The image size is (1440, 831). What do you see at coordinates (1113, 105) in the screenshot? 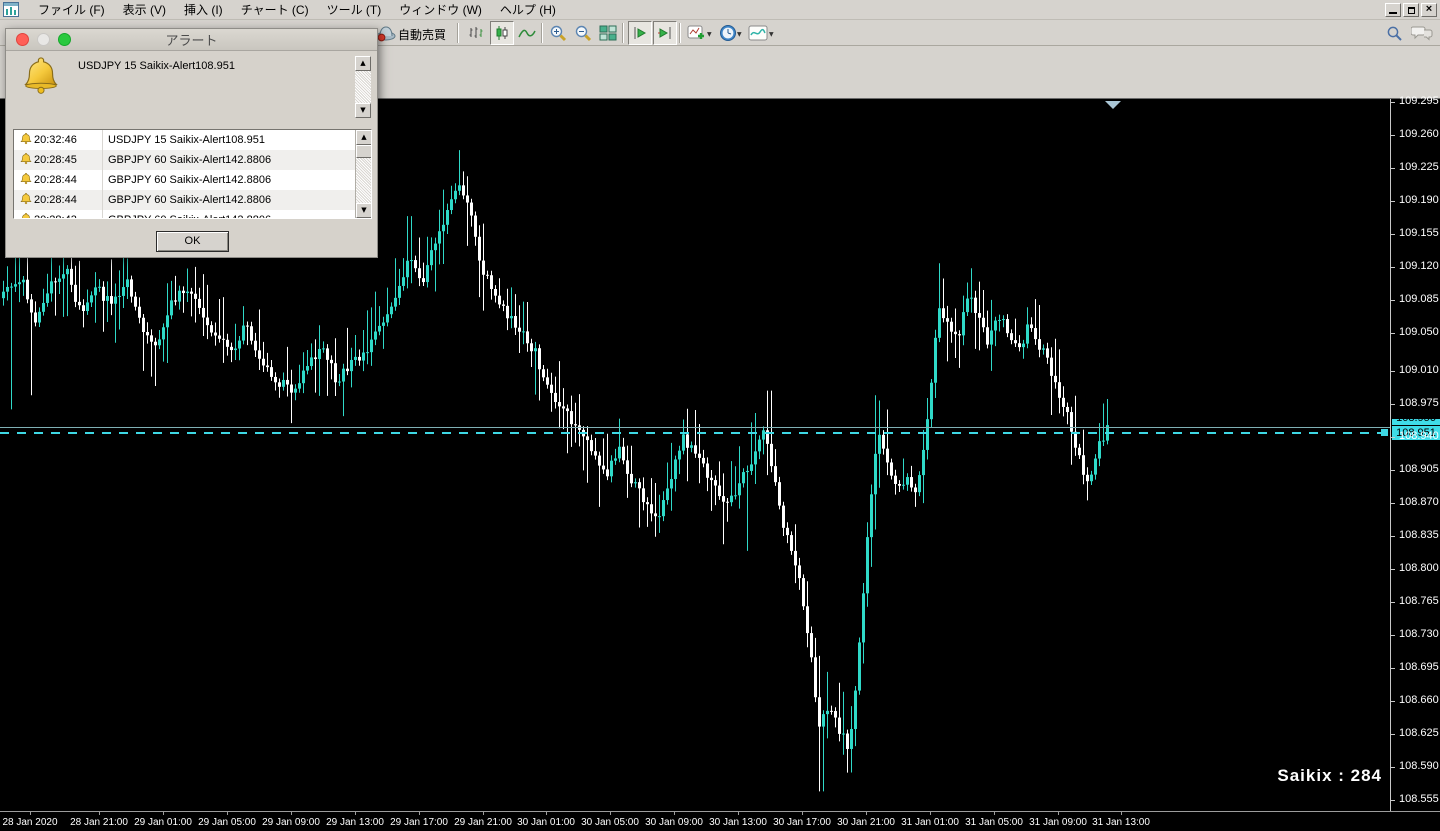
I see `chart-shift-marker-icon` at bounding box center [1113, 105].